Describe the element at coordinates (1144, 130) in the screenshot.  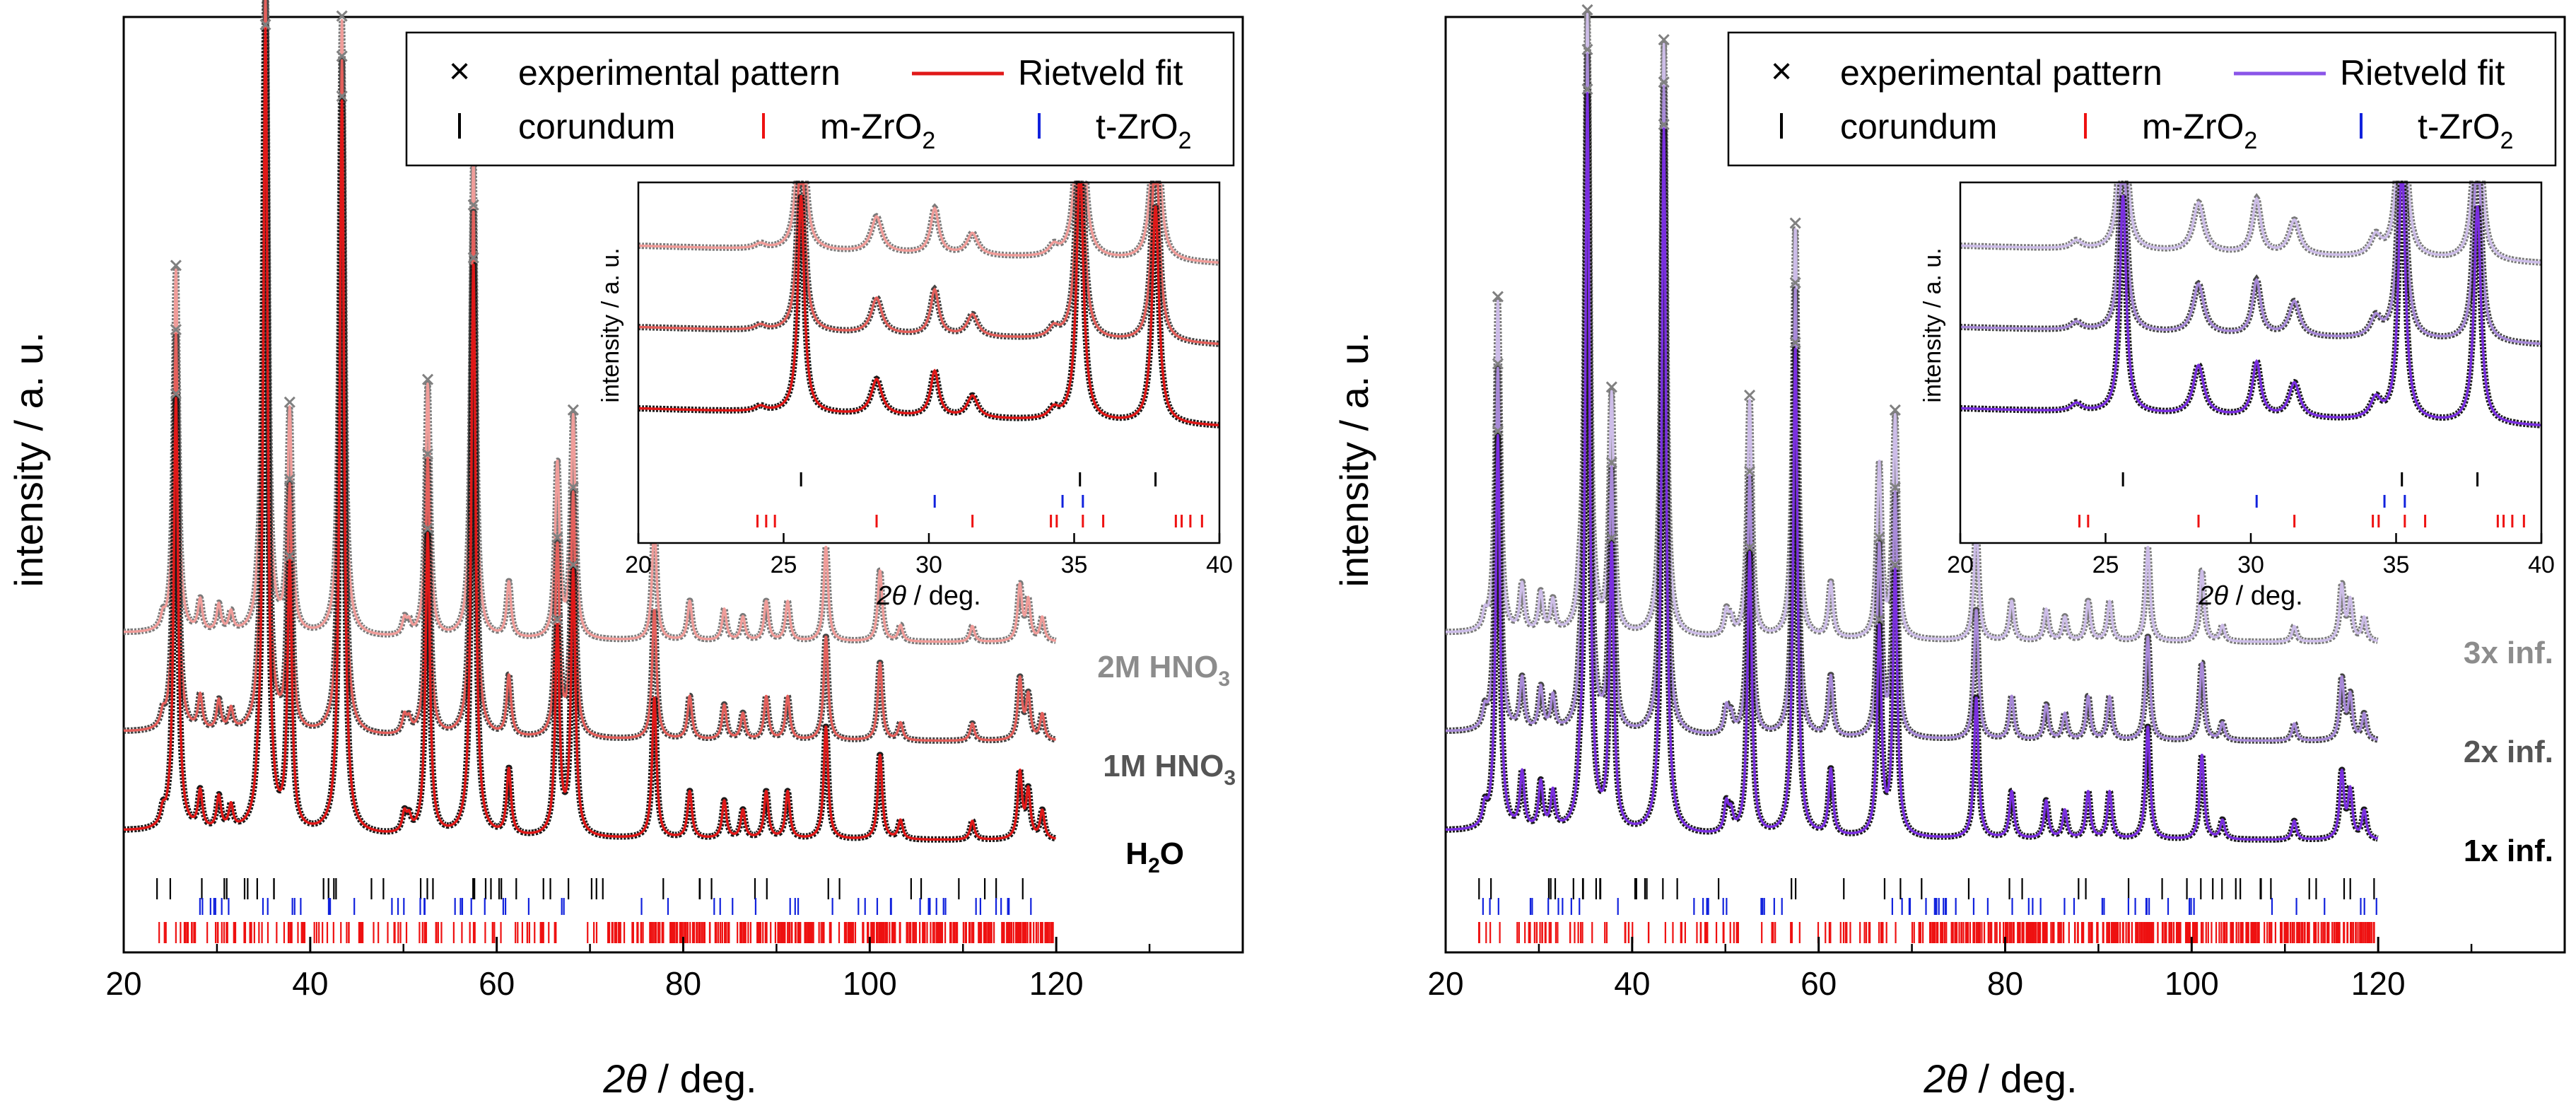
I see `legend-label-t-zro2: t-ZrO2` at that location.